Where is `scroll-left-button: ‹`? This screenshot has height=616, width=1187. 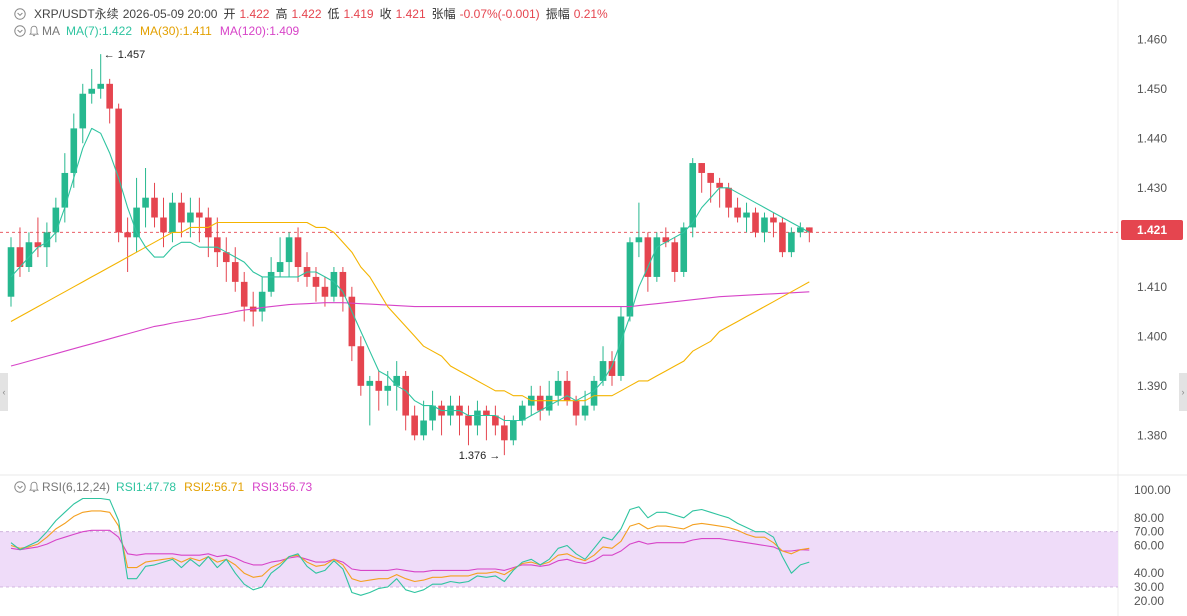
scroll-left-button: ‹ is located at coordinates (4, 392).